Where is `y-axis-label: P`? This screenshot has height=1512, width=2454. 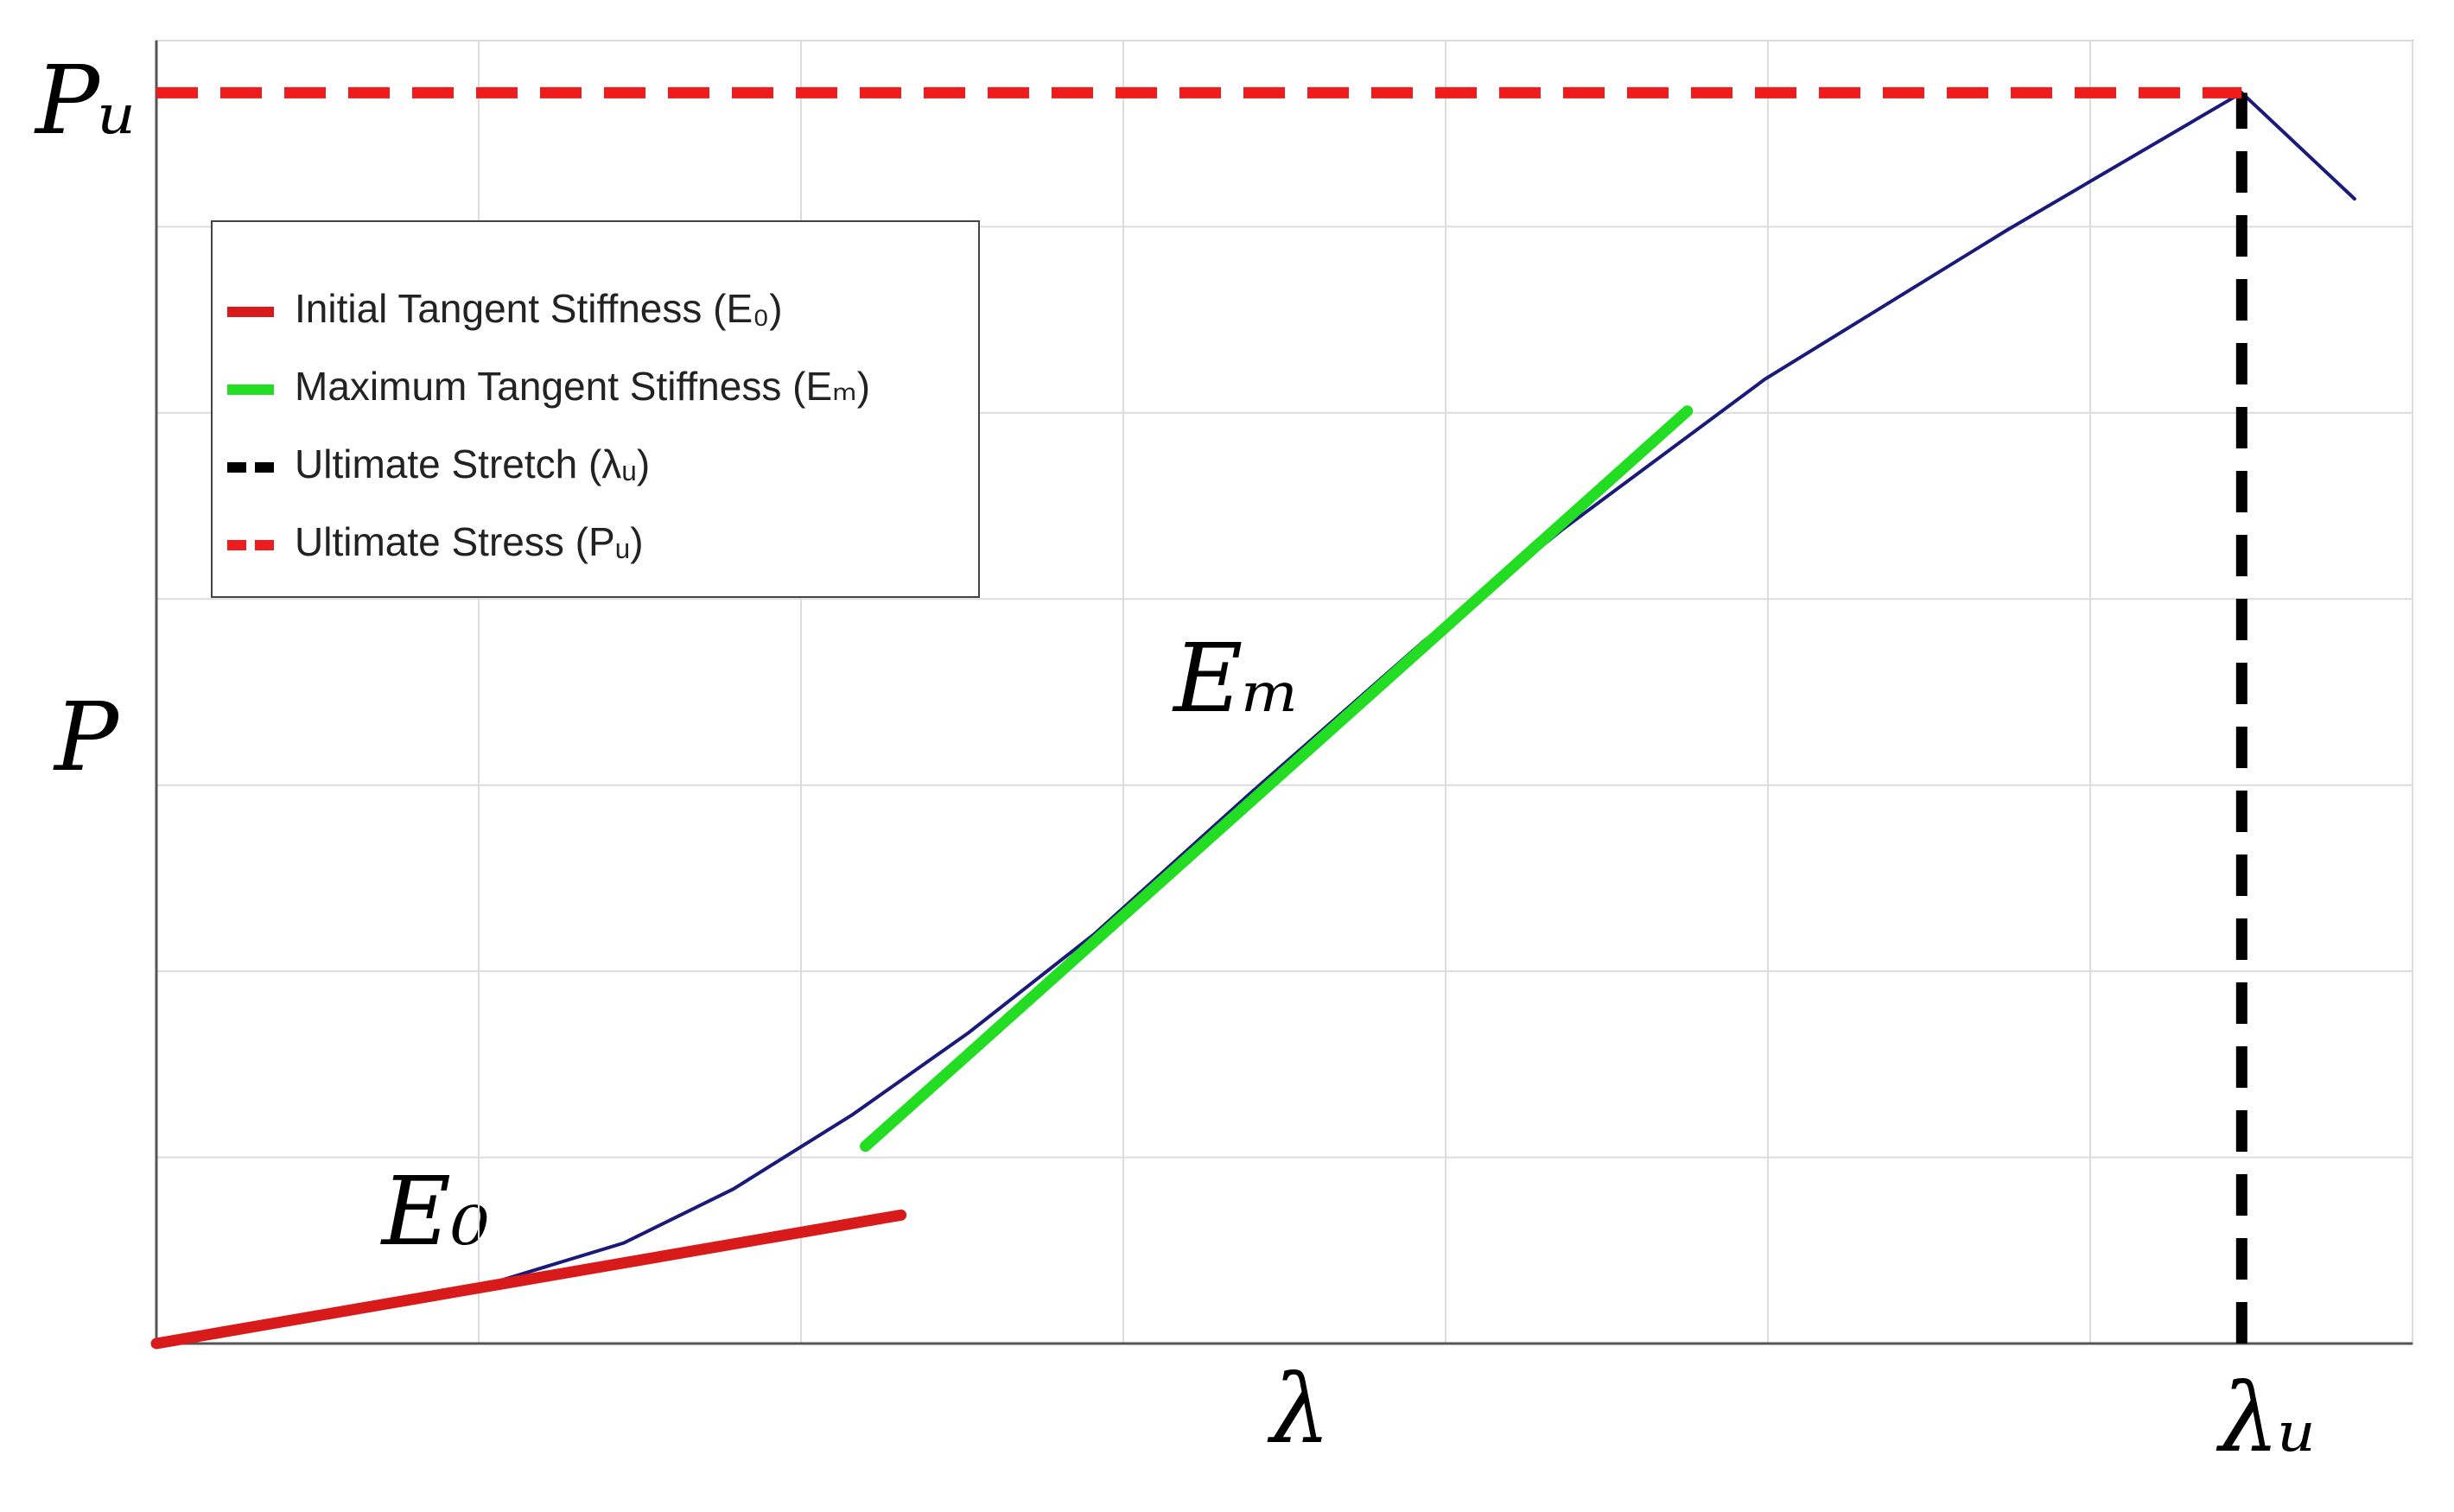
y-axis-label: P is located at coordinates (86, 737).